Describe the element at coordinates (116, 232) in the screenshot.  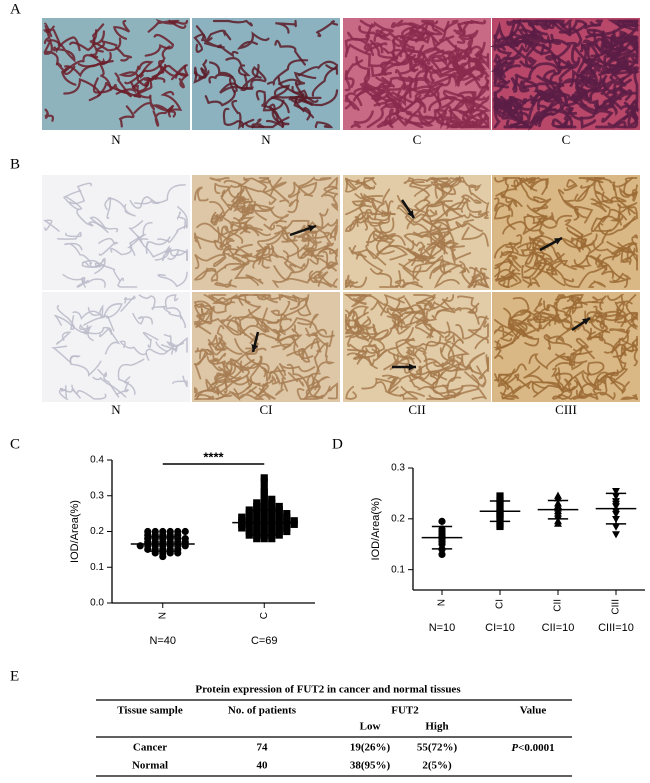
I see `micrograph` at that location.